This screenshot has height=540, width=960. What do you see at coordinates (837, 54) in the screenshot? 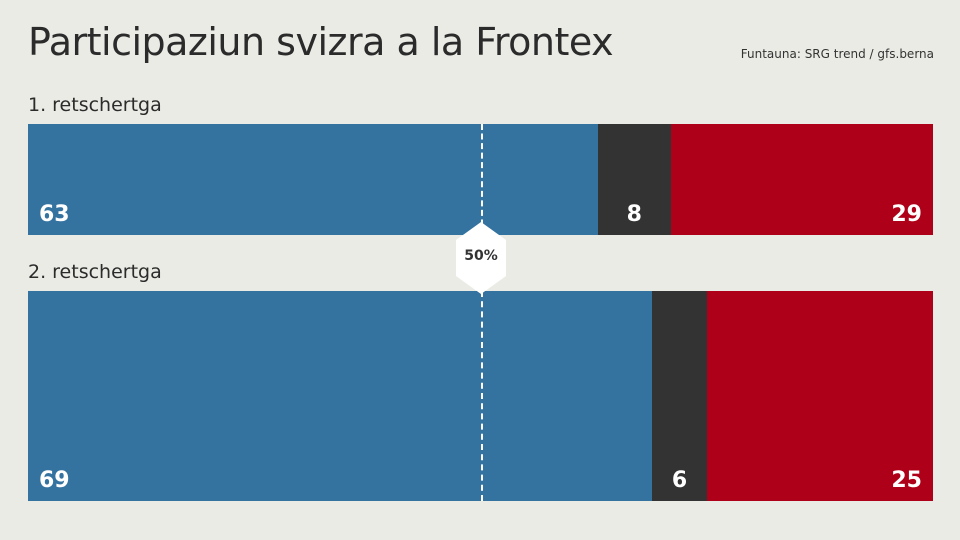
I see `source-note: Funtauna: SRG trend / gfs.berna` at bounding box center [837, 54].